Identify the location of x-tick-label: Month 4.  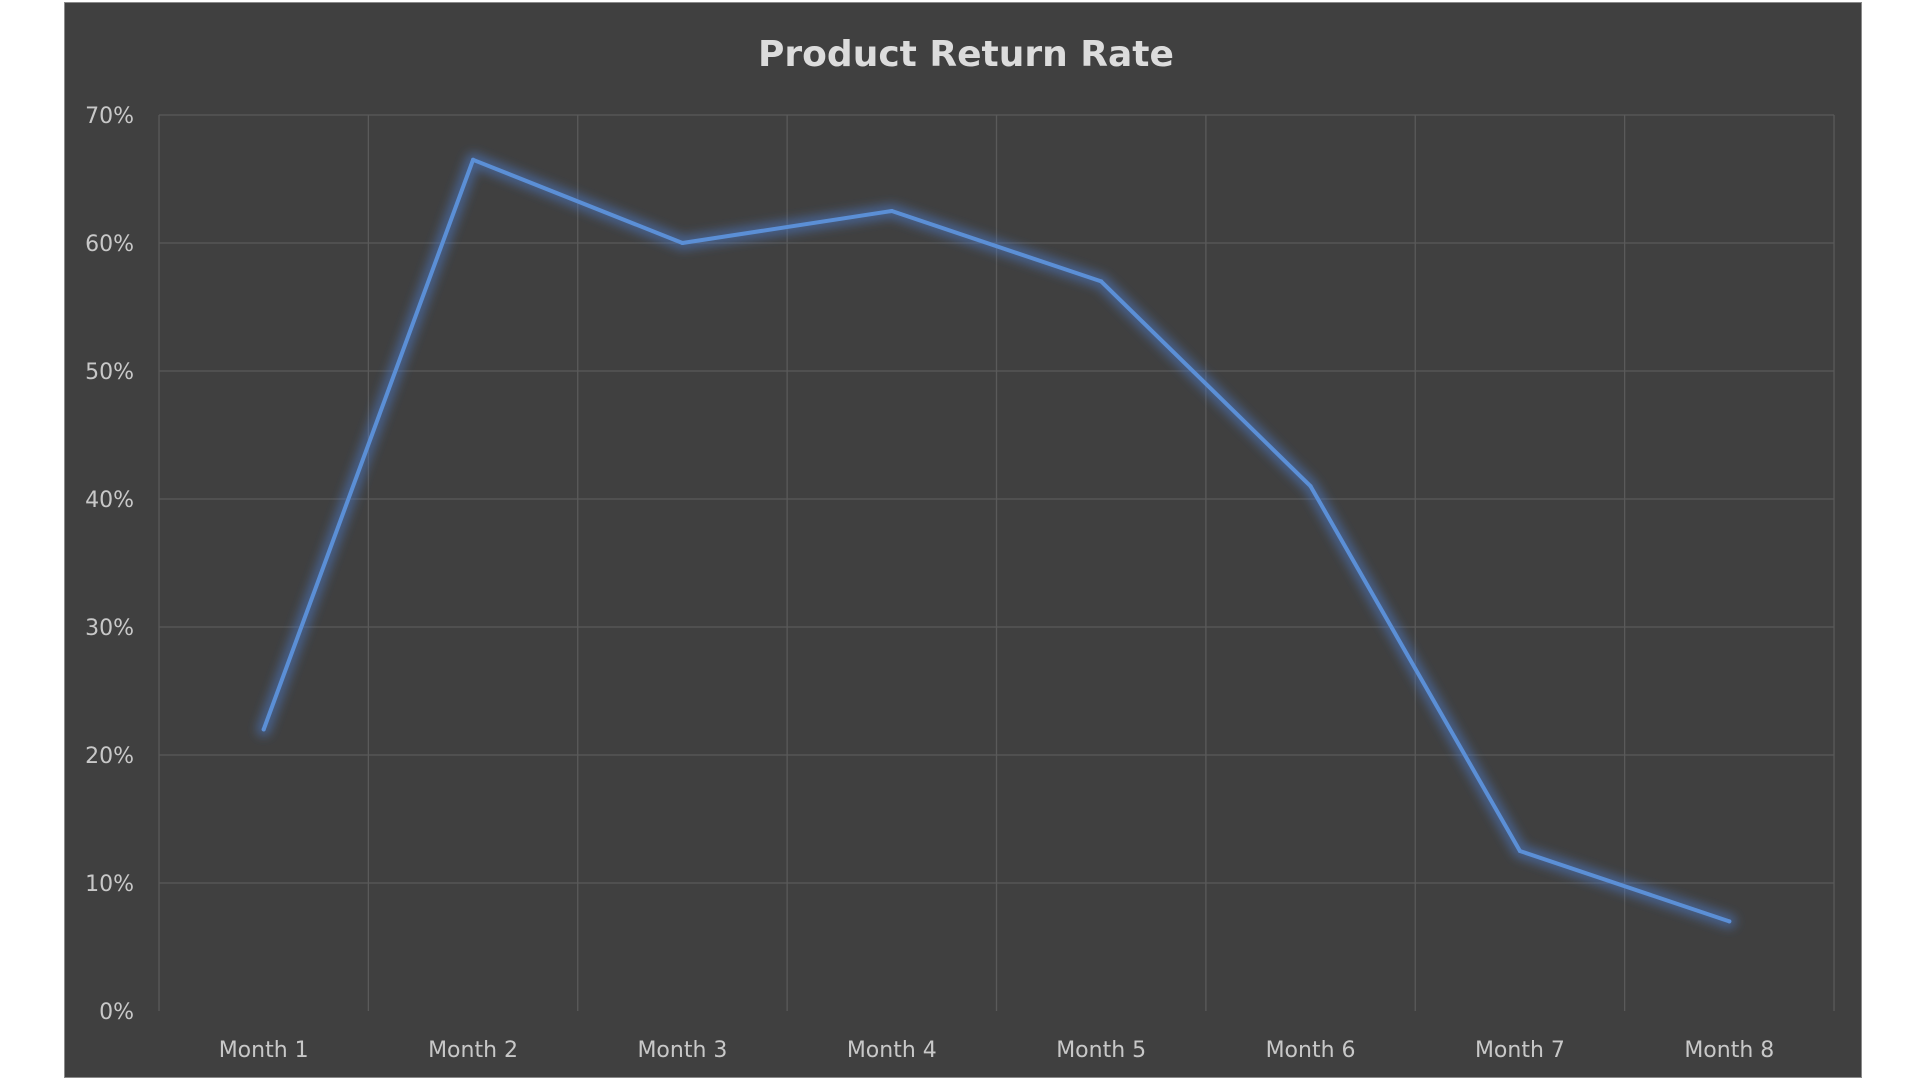
(892, 1050).